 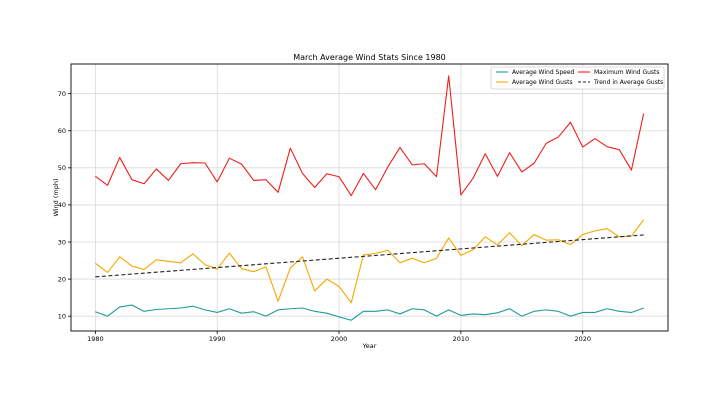 I want to click on legend-label-maximum-wind-gusts: Maximum Wind Gusts, so click(x=627, y=72).